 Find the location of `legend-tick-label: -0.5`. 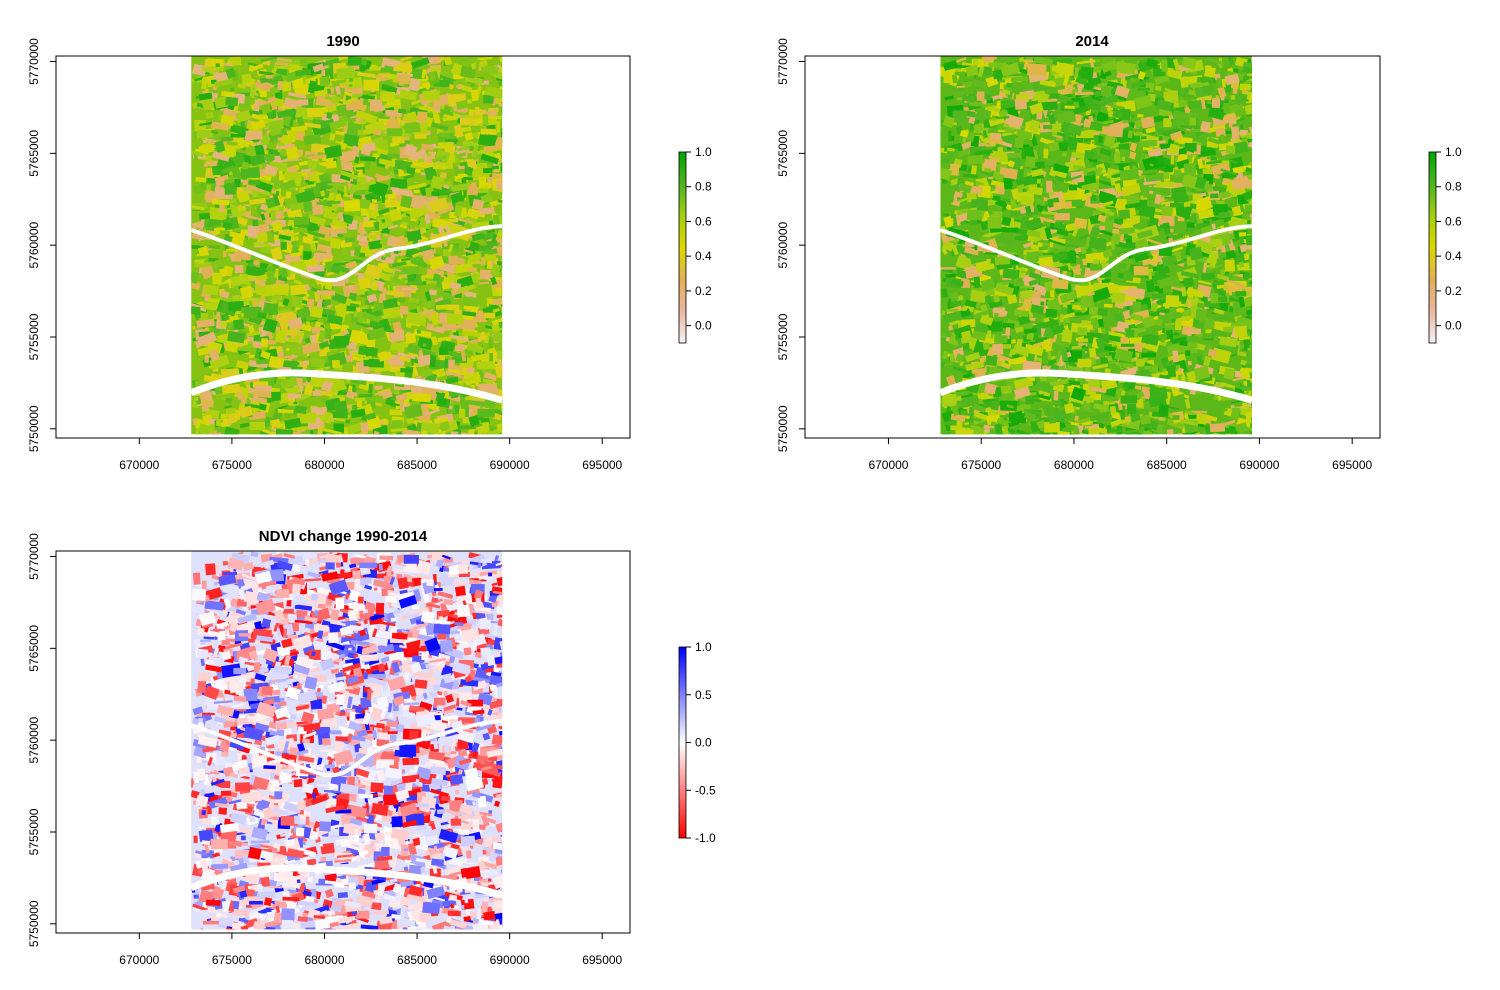

legend-tick-label: -0.5 is located at coordinates (705, 790).